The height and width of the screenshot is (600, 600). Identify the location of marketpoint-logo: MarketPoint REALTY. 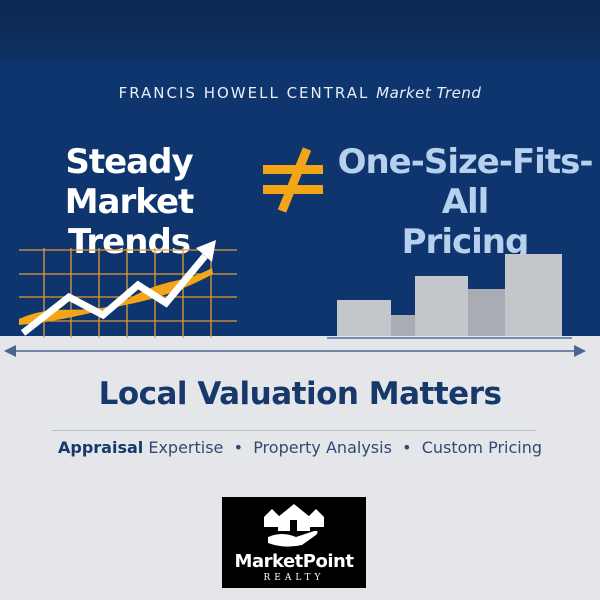
(294, 542).